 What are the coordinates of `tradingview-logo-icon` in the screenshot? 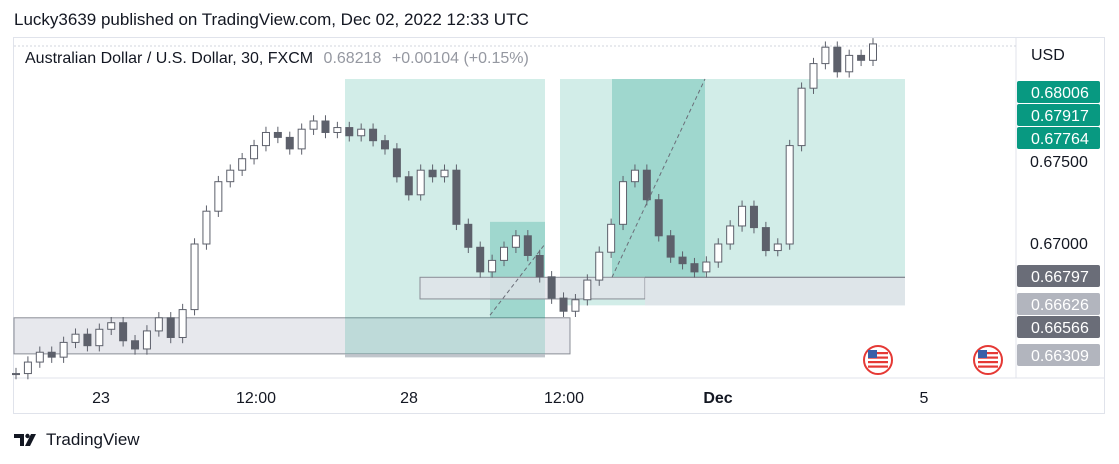 It's located at (25, 439).